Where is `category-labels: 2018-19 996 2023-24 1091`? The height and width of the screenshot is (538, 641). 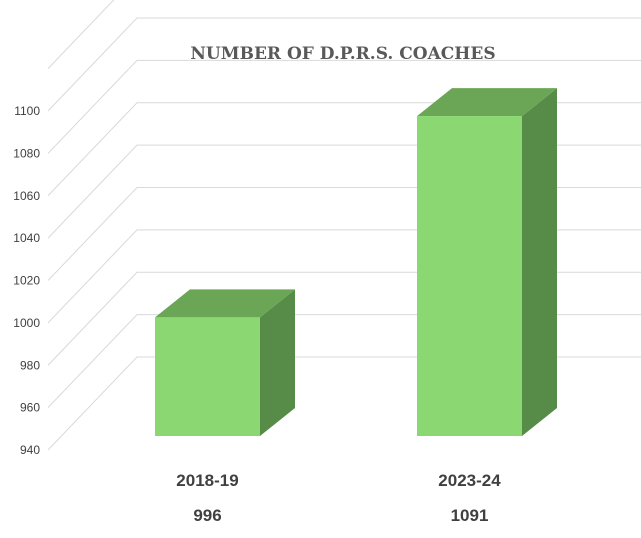 category-labels: 2018-19 996 2023-24 1091 is located at coordinates (338, 498).